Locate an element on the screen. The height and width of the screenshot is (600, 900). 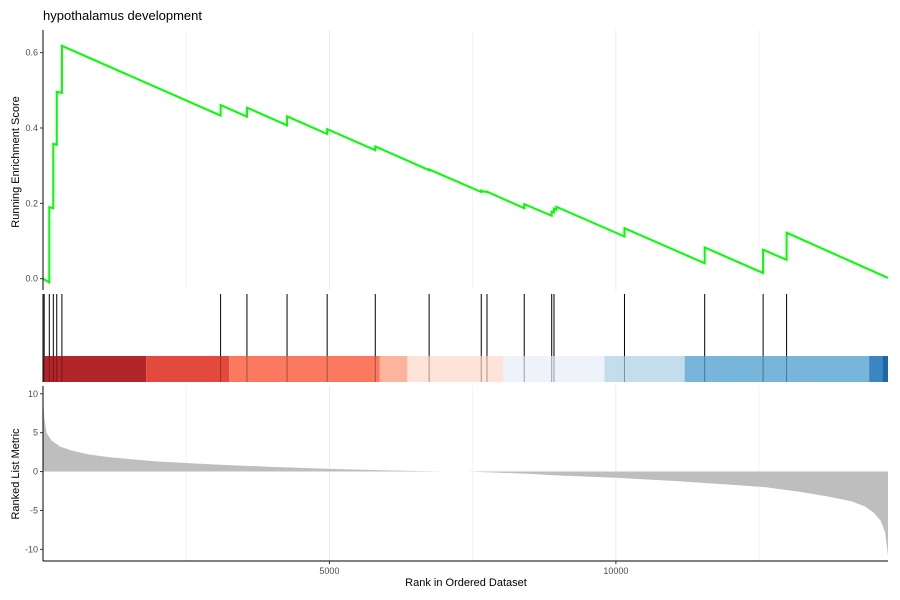
y-tick-label-metric: 5 is located at coordinates (35, 433).